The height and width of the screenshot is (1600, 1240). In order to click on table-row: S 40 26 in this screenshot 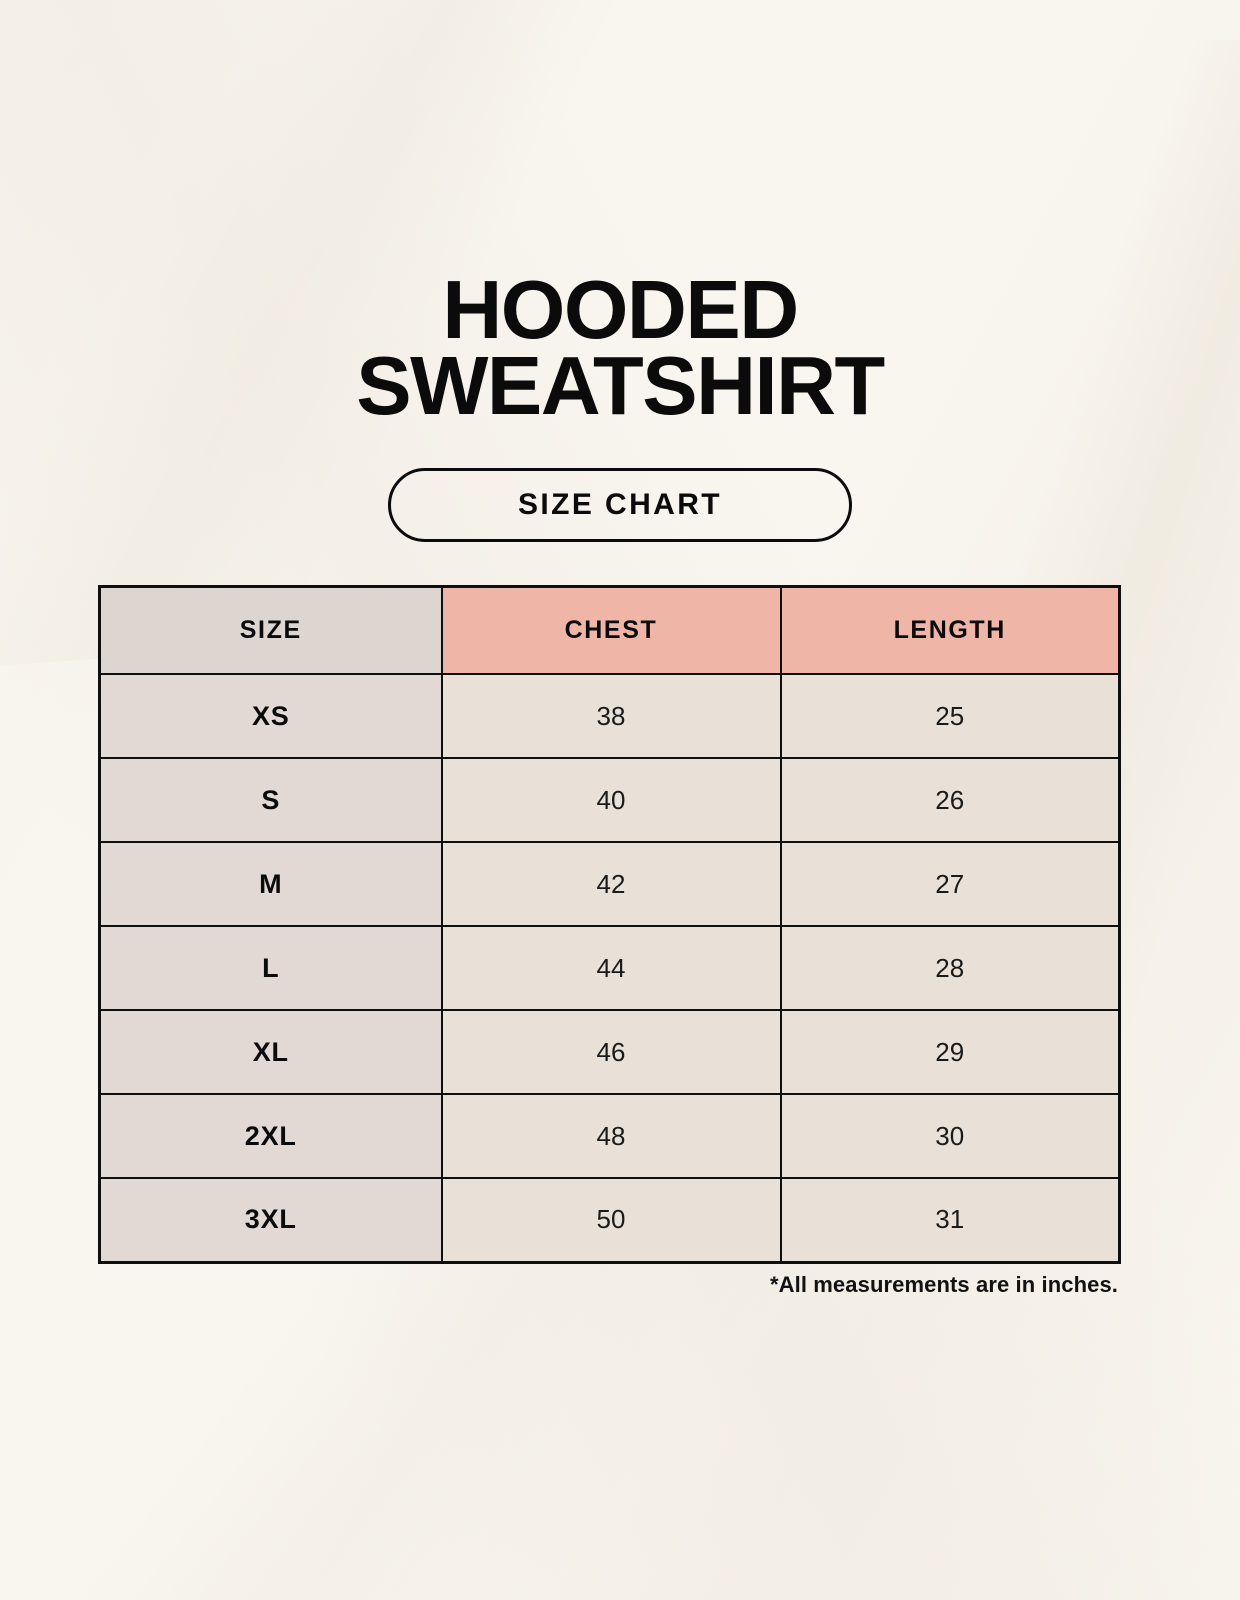, I will do `click(609, 800)`.